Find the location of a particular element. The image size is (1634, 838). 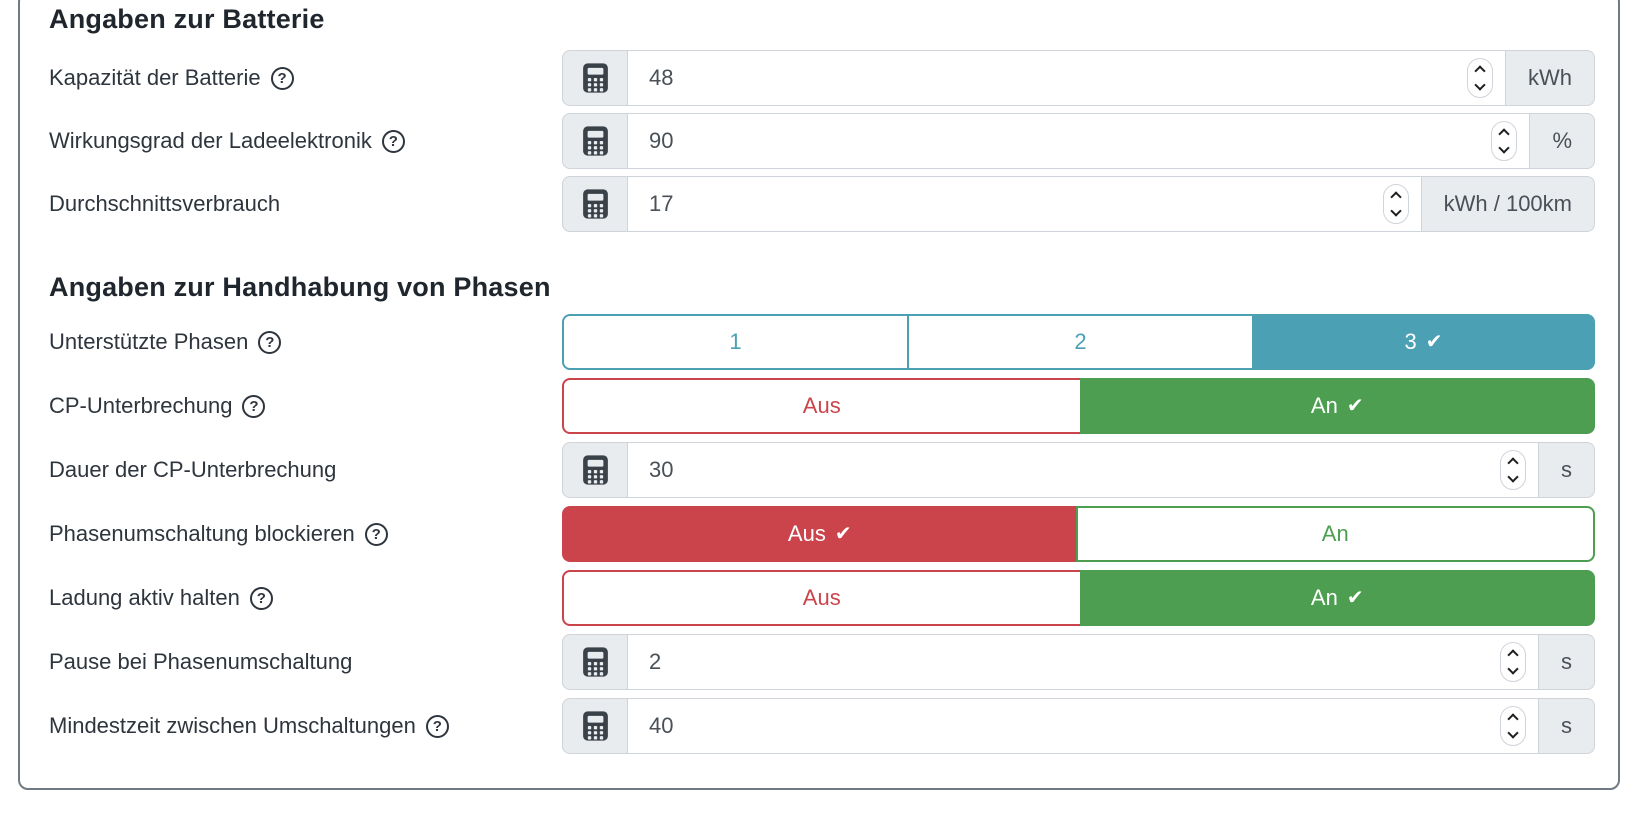

phases-3-button: 3 ✔ is located at coordinates (1423, 342).